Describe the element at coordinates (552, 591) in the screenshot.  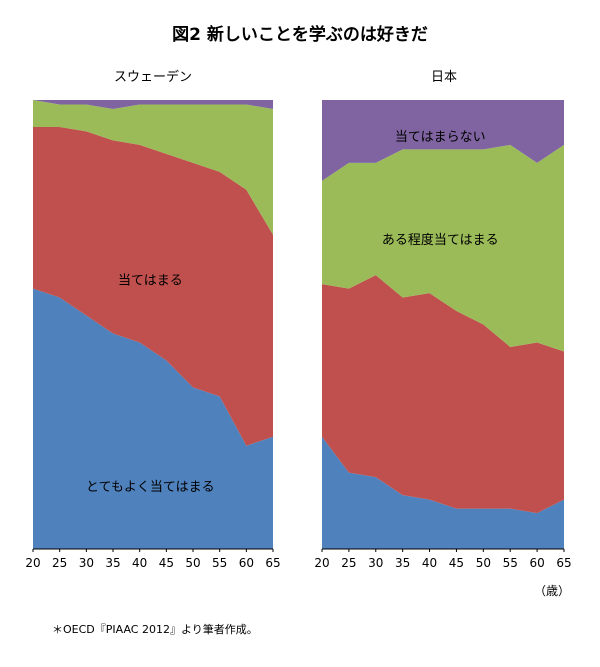
I see `age-unit-label: （歳）` at that location.